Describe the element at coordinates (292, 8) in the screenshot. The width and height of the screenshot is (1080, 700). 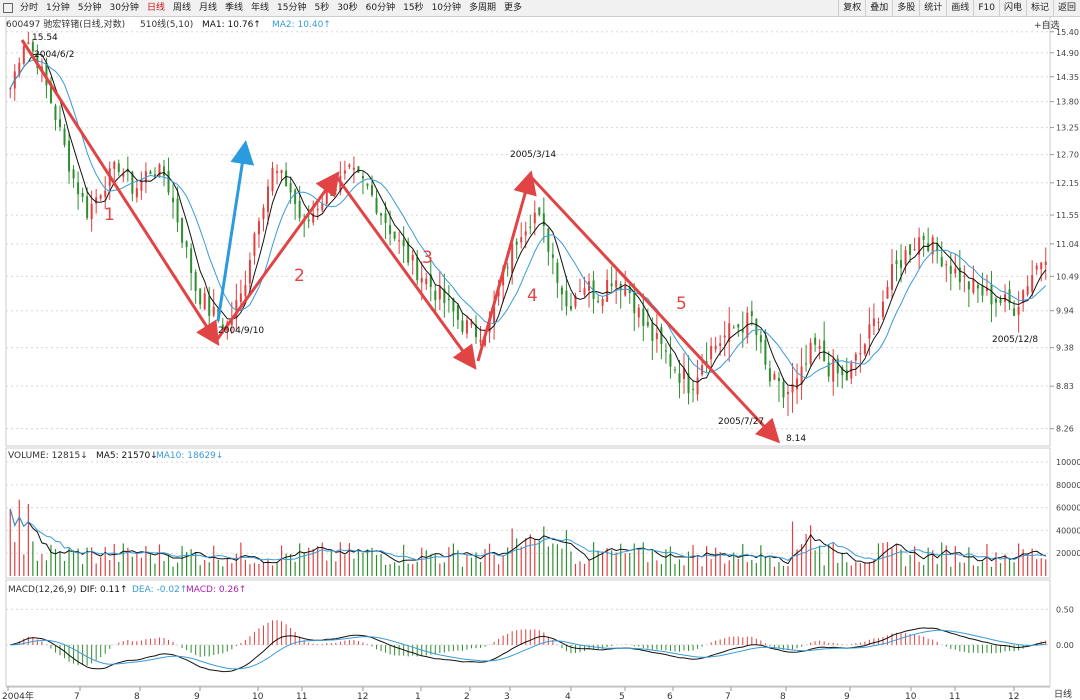
I see `period-tab-9: 15分钟` at that location.